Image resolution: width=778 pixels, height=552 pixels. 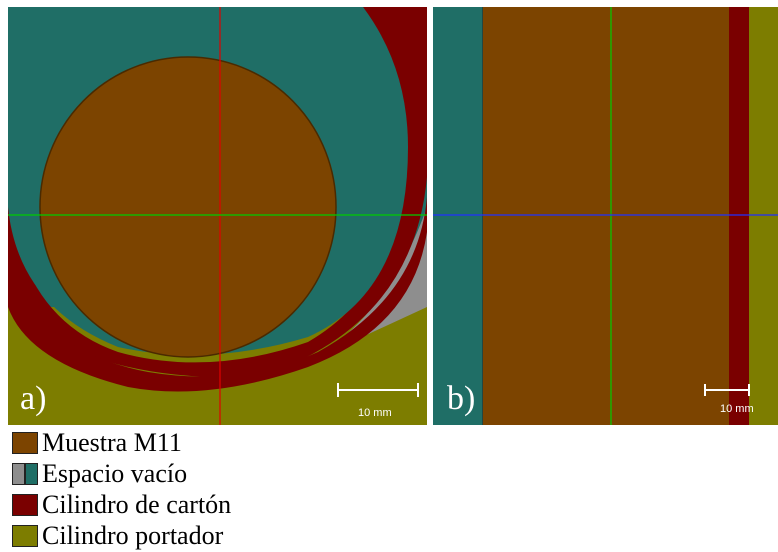 I want to click on legend-item-carton: Cilindro de cartón, so click(x=121, y=504).